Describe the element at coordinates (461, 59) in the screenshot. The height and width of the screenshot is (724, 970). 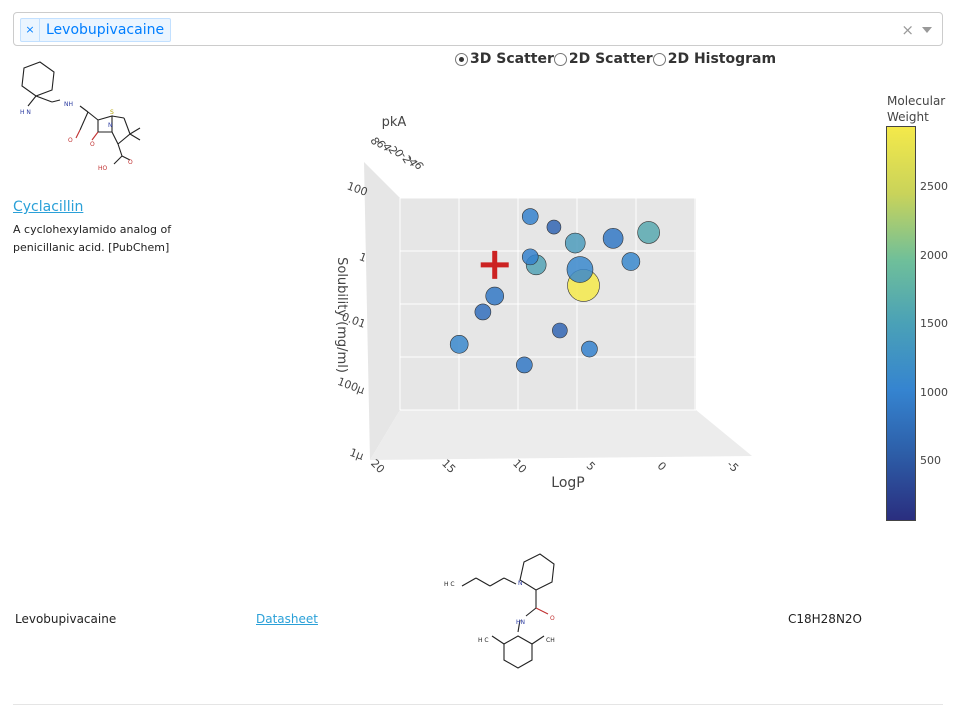
I see `radio-3d-scatter-dot` at that location.